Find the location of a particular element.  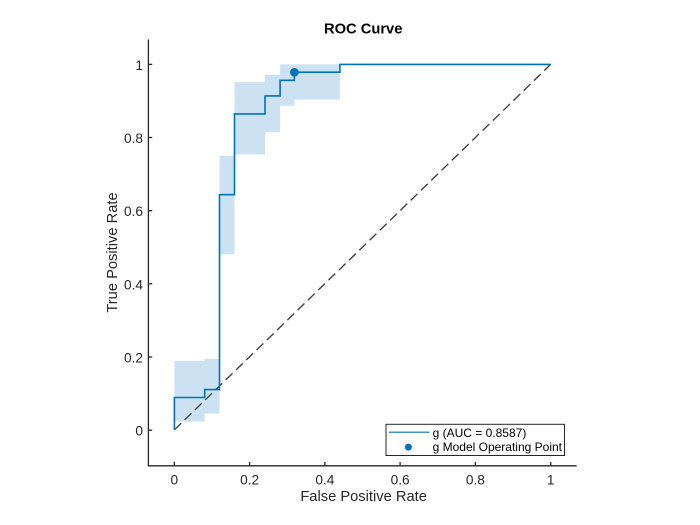

svg-text: True Positive Rate is located at coordinates (113, 252).